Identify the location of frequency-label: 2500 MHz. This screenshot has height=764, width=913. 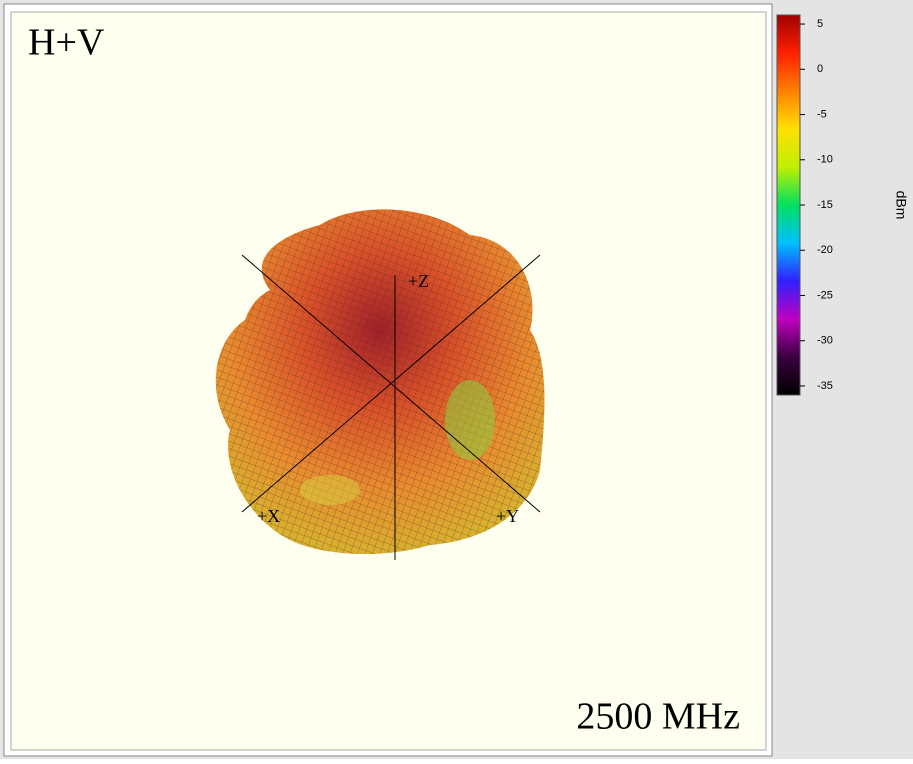
(658, 717).